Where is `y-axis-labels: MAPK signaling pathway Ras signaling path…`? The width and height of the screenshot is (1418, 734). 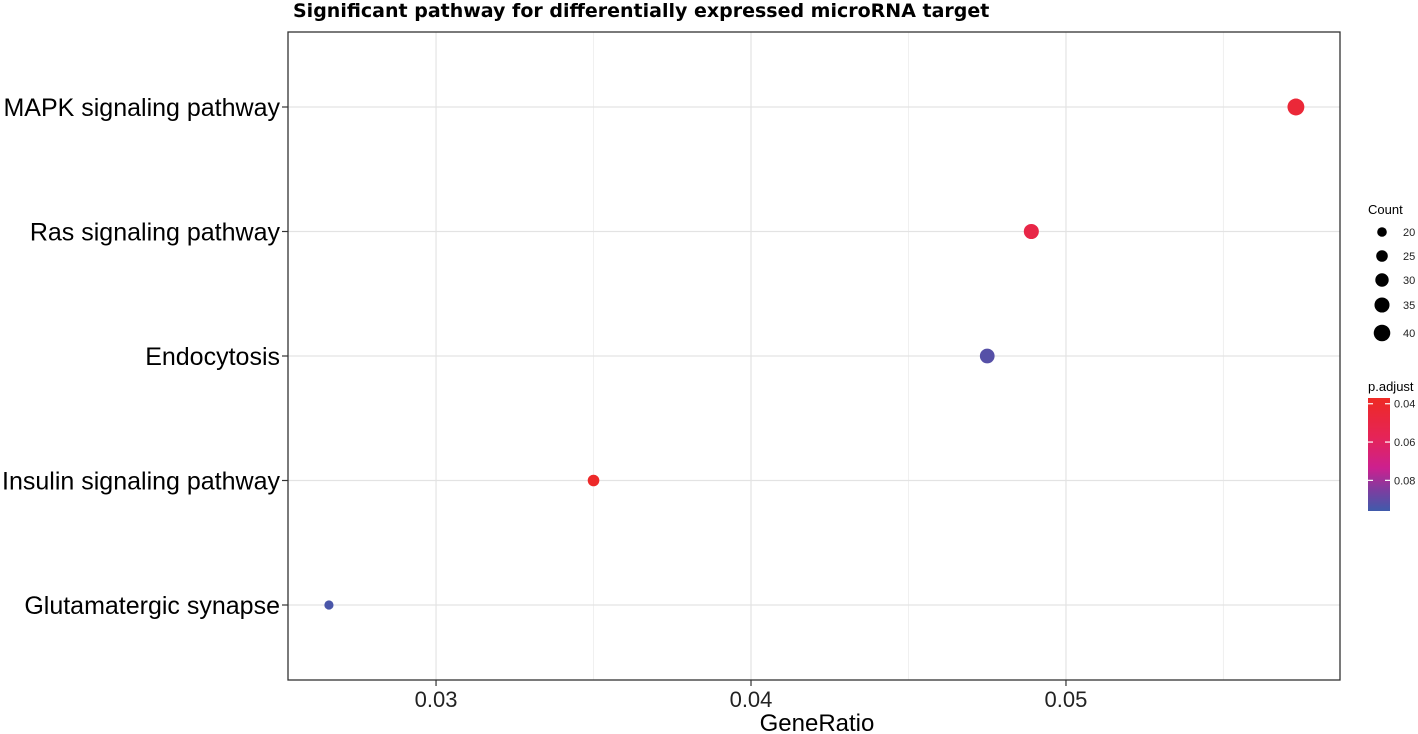 y-axis-labels: MAPK signaling pathway Ras signaling path… is located at coordinates (141, 357).